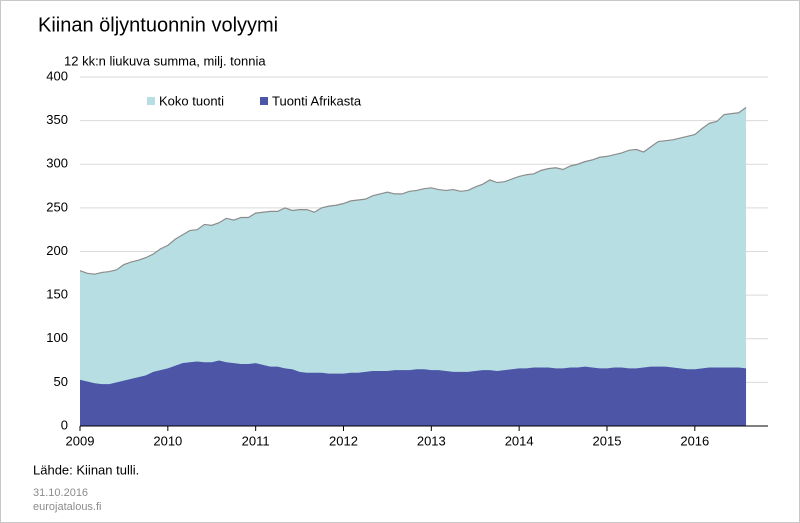 The image size is (800, 523). What do you see at coordinates (61, 381) in the screenshot?
I see `y-tick-label: 50` at bounding box center [61, 381].